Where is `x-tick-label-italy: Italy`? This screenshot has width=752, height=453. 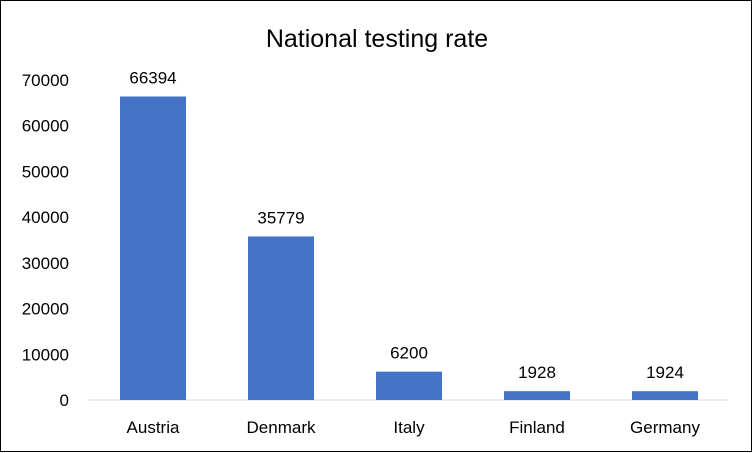 x-tick-label-italy: Italy is located at coordinates (409, 427).